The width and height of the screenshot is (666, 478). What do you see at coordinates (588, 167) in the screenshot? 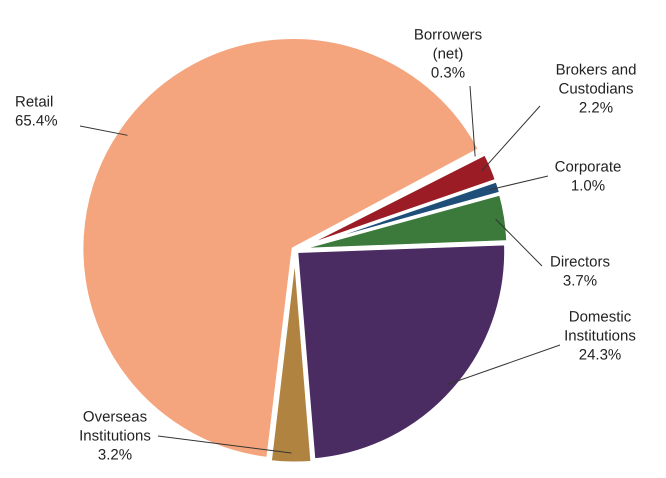
I see `slice-label: Corporate` at bounding box center [588, 167].